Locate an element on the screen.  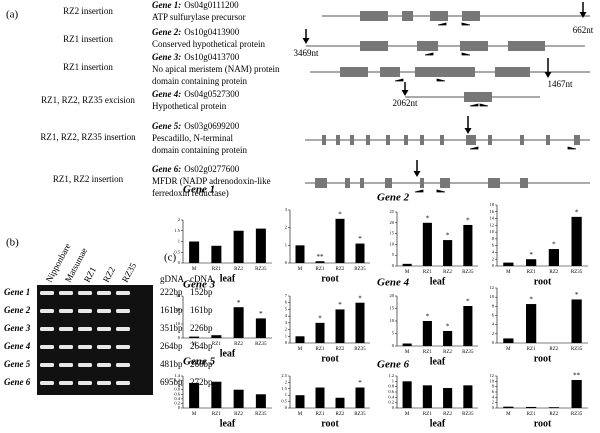
y-tick-label: 0.2 is located at coordinates (177, 402).